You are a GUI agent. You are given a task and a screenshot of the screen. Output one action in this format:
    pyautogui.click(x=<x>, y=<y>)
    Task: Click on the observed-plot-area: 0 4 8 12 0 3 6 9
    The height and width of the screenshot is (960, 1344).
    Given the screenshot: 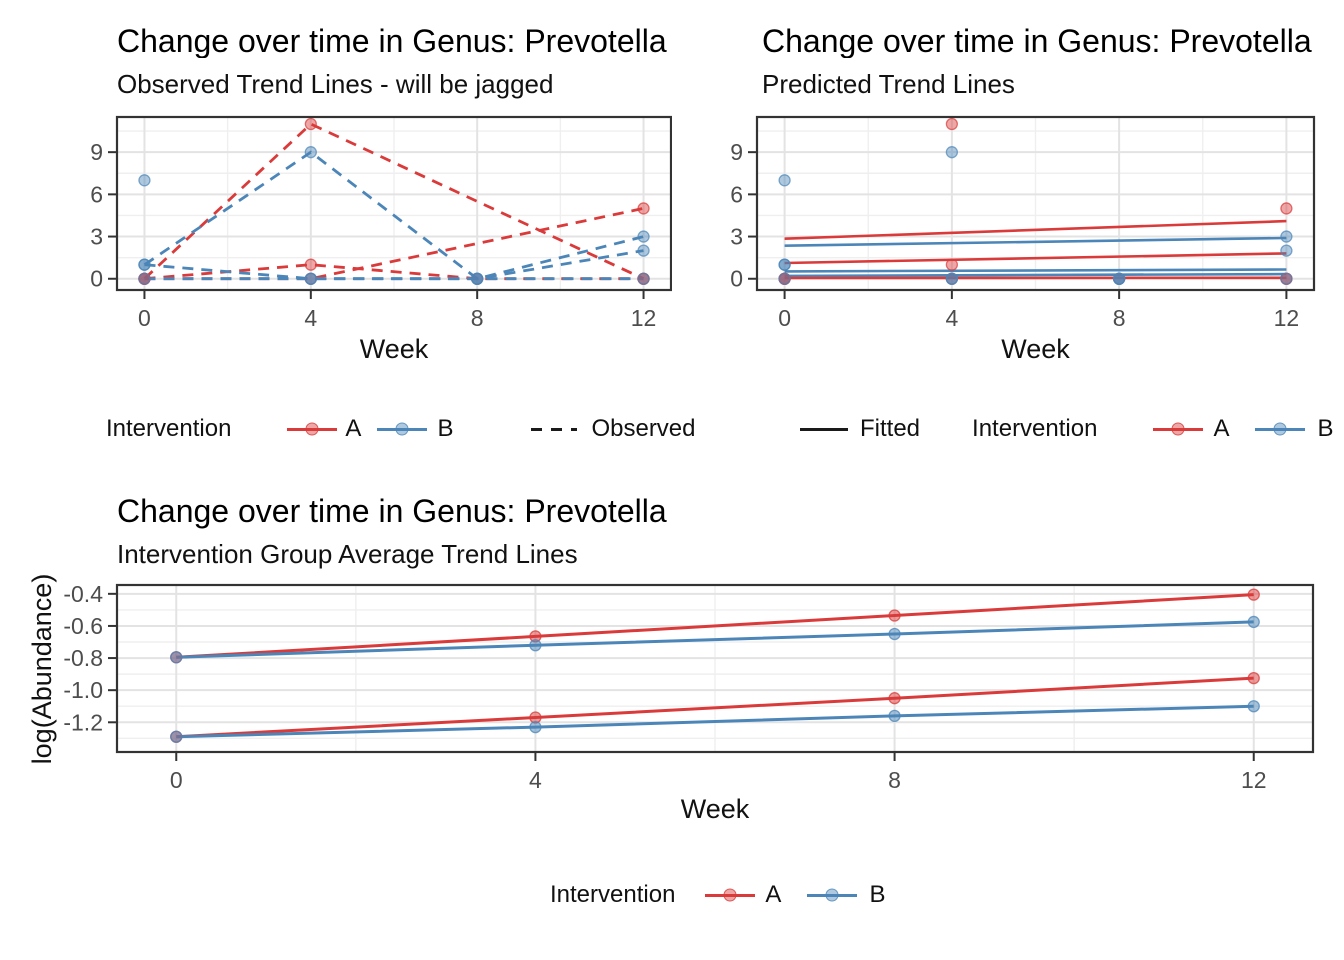 What is the action you would take?
    pyautogui.click(x=381, y=223)
    